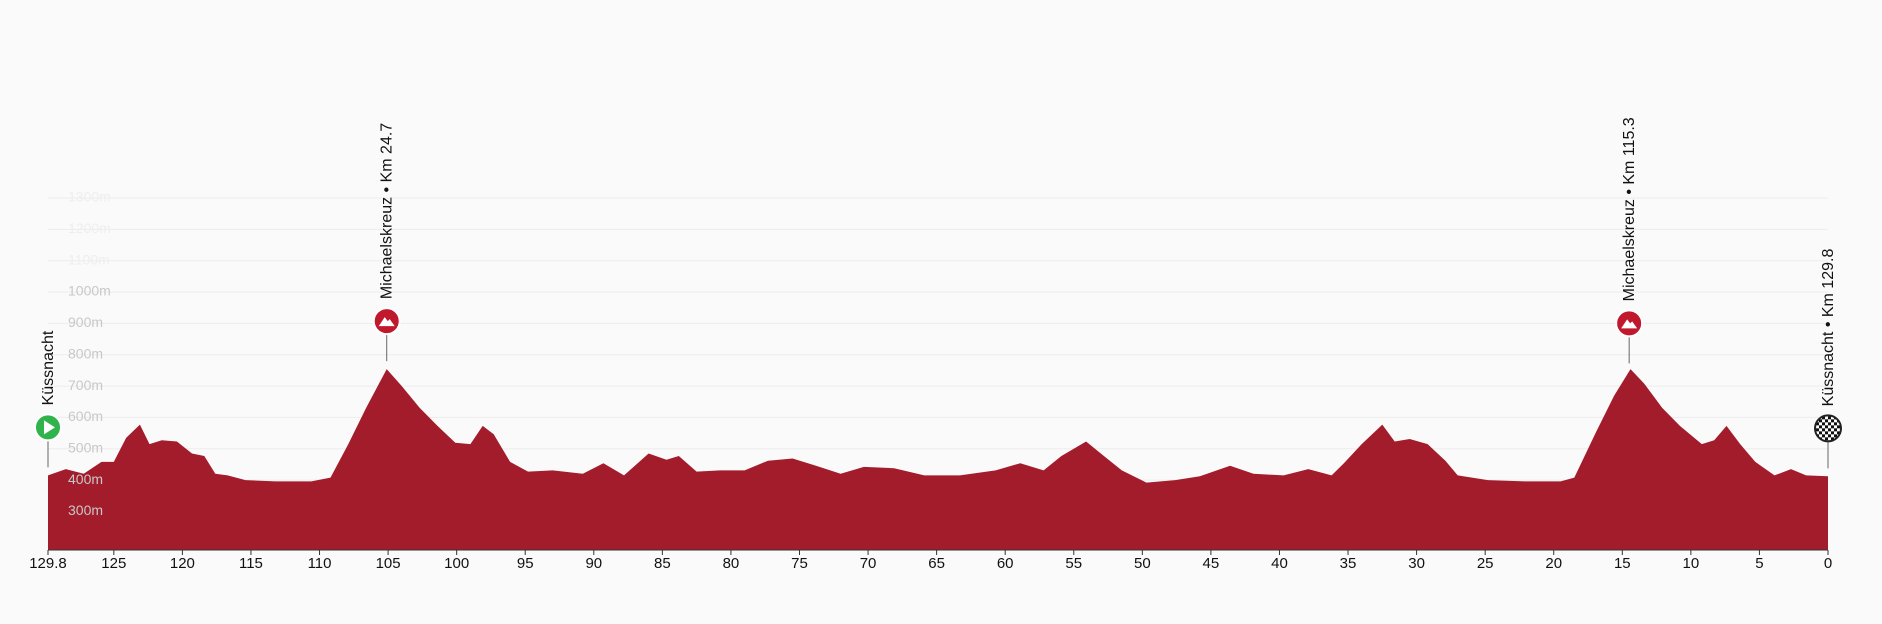 The image size is (1882, 624). I want to click on x-tick-label: 20, so click(1553, 563).